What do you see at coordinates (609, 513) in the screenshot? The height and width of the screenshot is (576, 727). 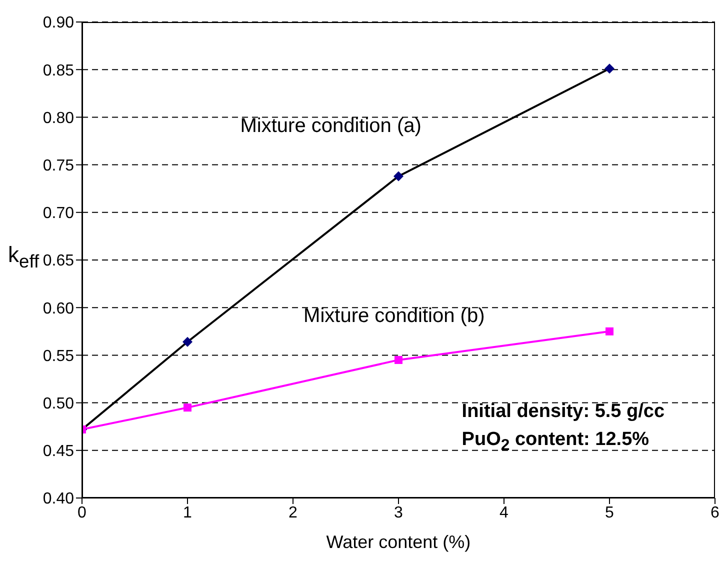 I see `x-tick-label: 5` at bounding box center [609, 513].